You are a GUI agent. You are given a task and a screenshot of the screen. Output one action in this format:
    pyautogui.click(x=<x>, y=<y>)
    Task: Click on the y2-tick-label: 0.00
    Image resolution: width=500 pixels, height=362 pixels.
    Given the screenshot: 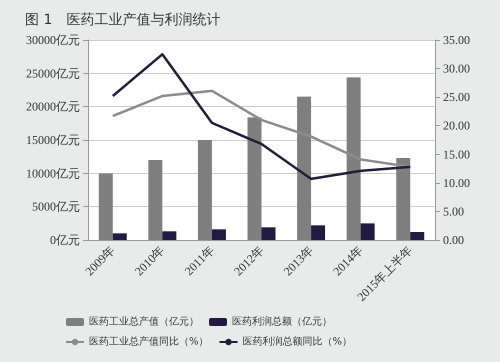 What is the action you would take?
    pyautogui.click(x=453, y=240)
    